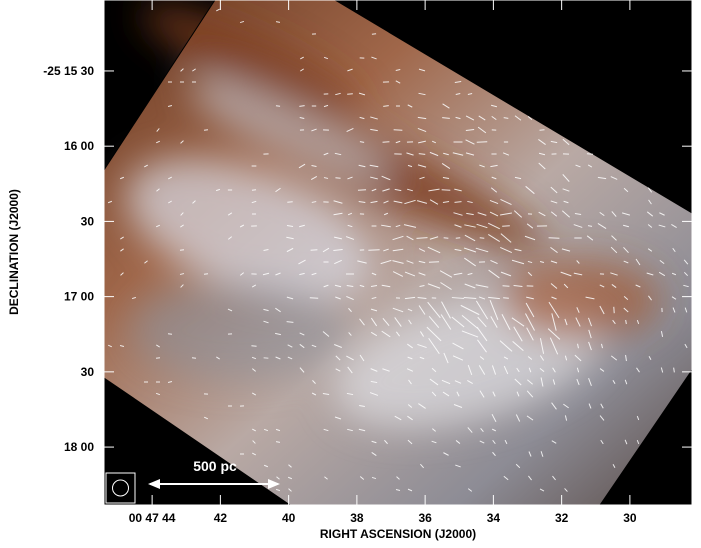 Image resolution: width=701 pixels, height=548 pixels. What do you see at coordinates (357, 518) in the screenshot?
I see `x-tick-label: 38` at bounding box center [357, 518].